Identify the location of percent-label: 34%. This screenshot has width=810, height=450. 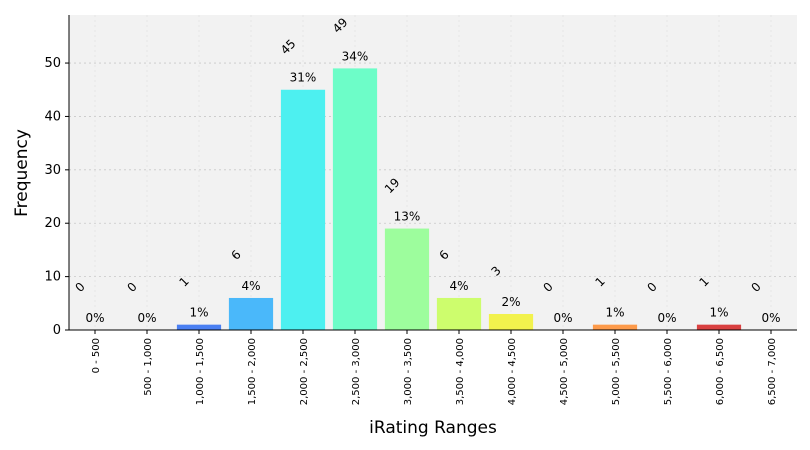
(355, 56).